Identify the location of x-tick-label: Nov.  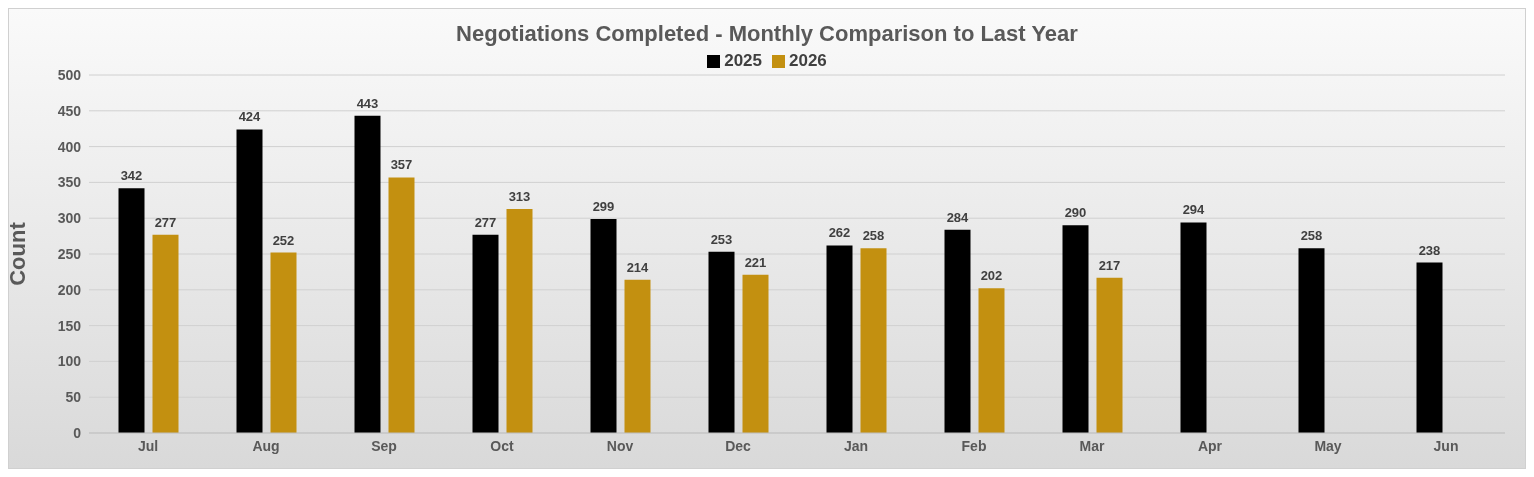
(620, 445).